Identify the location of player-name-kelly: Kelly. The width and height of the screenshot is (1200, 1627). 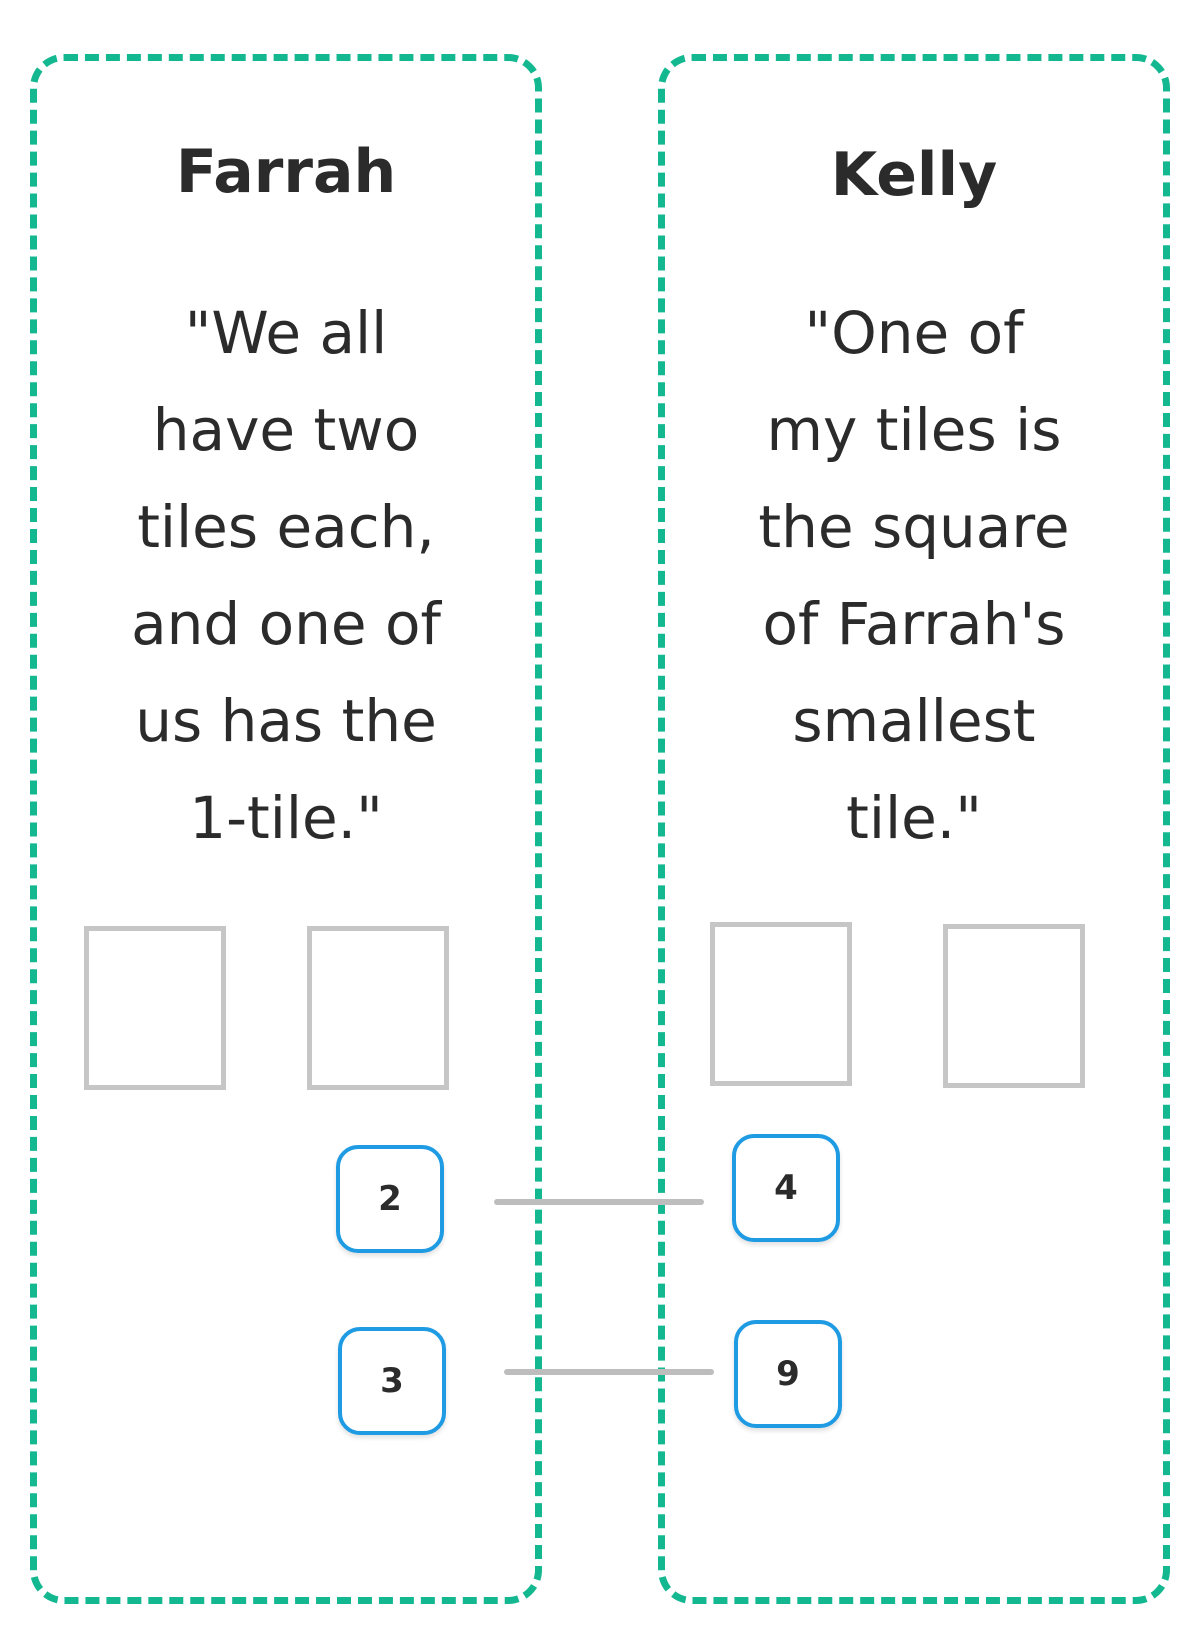
(914, 175).